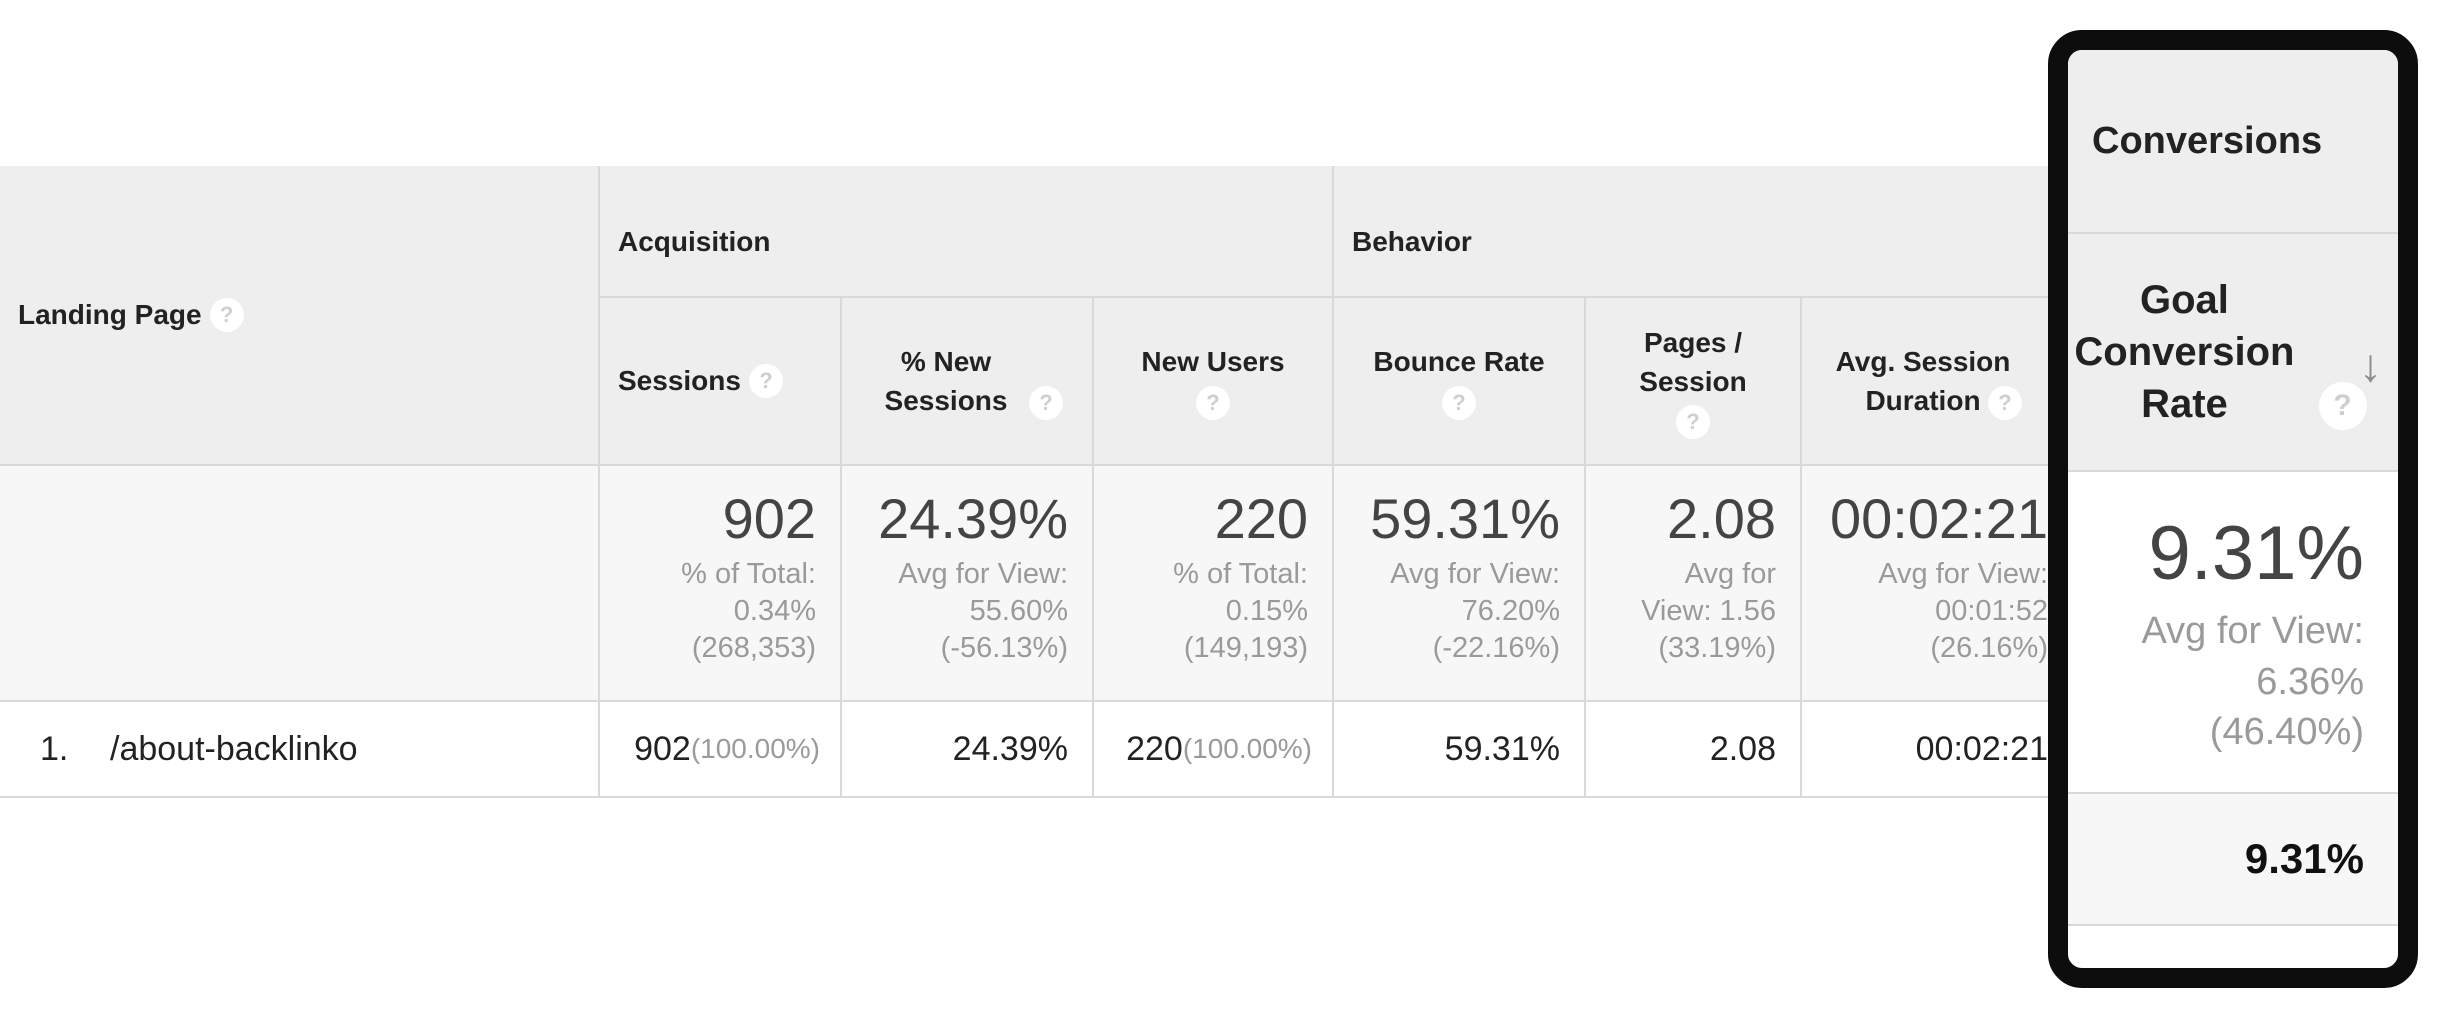 Image resolution: width=2459 pixels, height=1019 pixels. What do you see at coordinates (1963, 573) in the screenshot?
I see `avg-duration-total-sub1: Avg for View:` at bounding box center [1963, 573].